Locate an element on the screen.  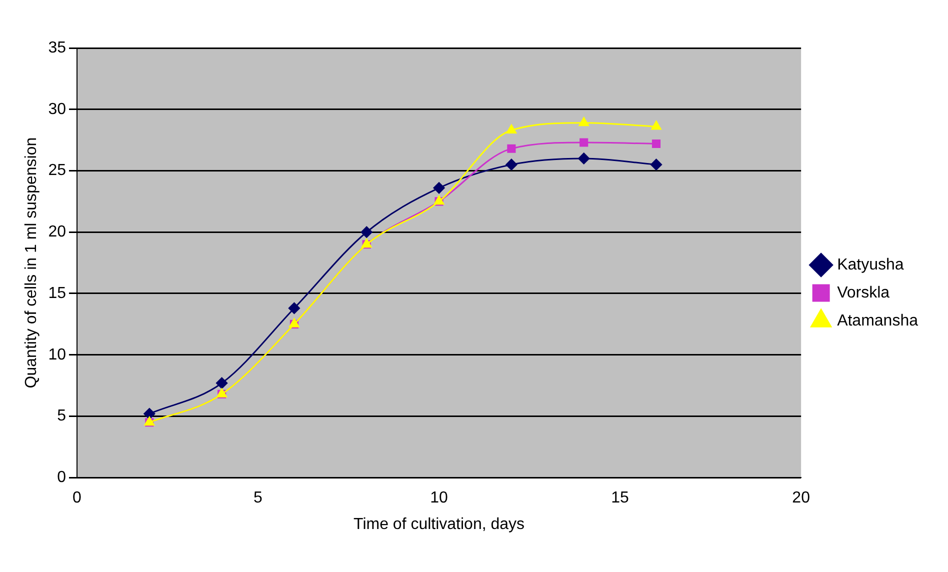
y-tick-label: 15 is located at coordinates (57, 293).